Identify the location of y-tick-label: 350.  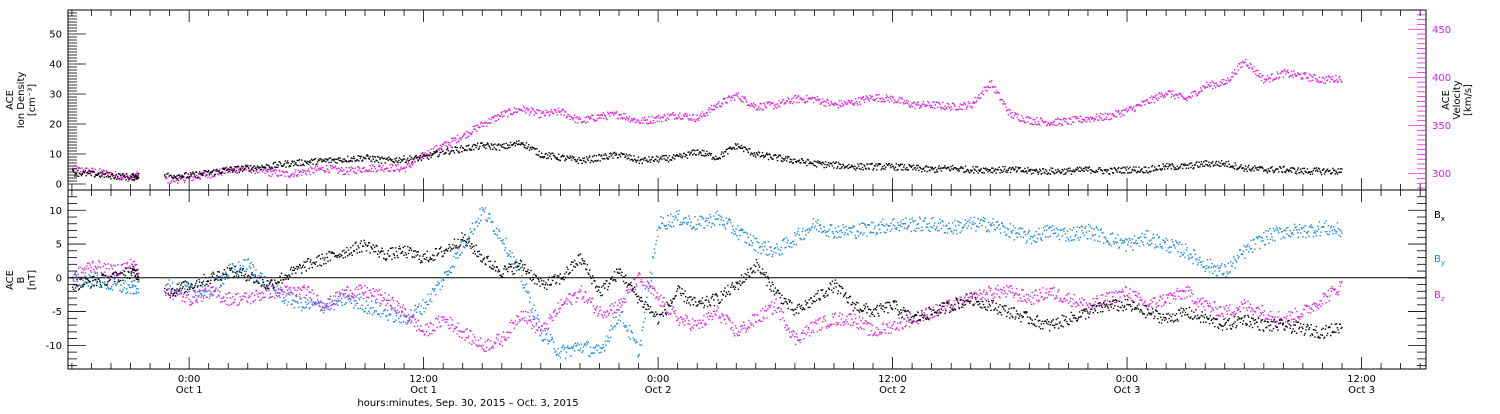
(1441, 126).